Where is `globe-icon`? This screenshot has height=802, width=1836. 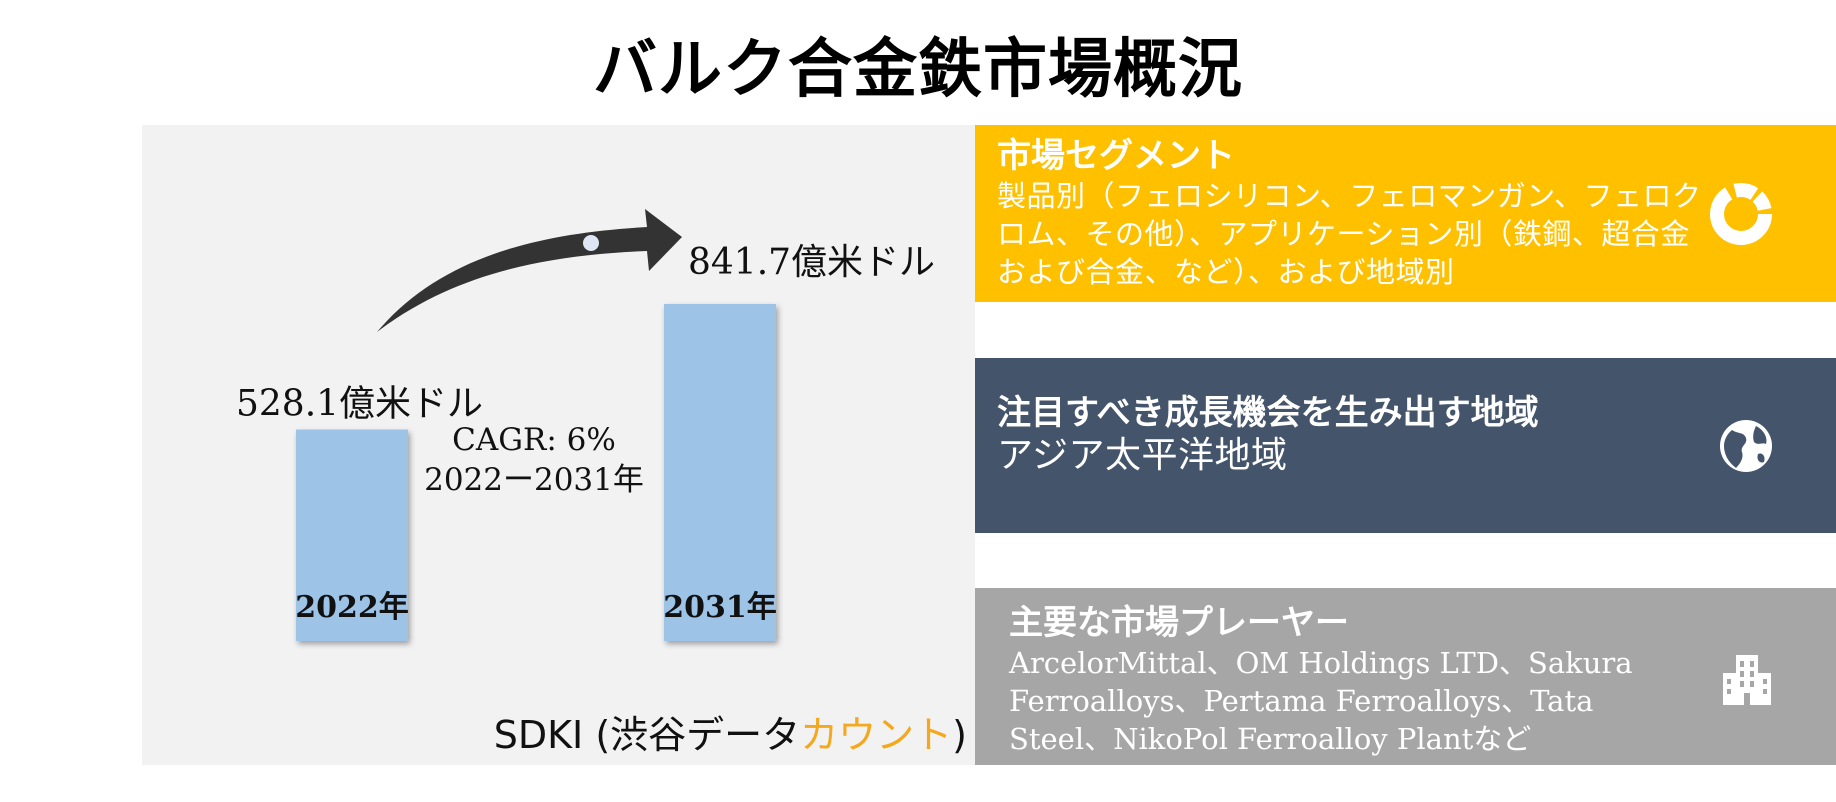
globe-icon is located at coordinates (1746, 445).